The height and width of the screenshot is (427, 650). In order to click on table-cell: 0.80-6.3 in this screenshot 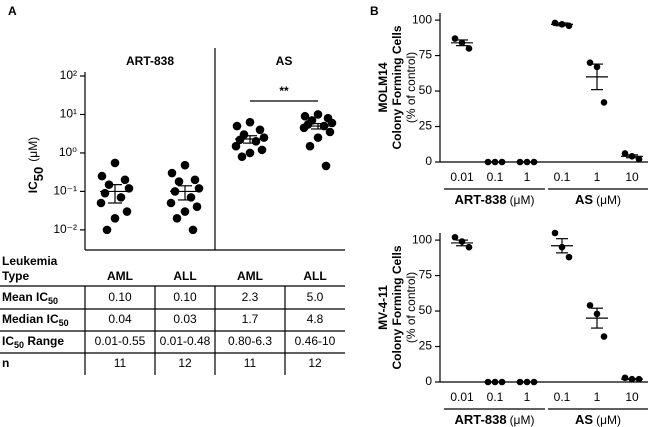, I will do `click(250, 341)`.